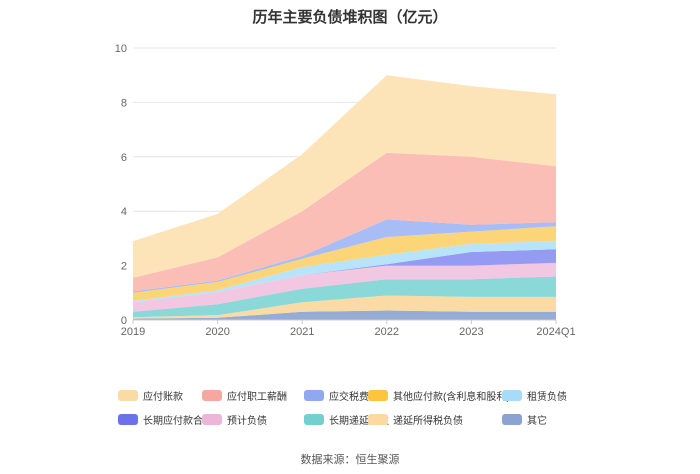 This screenshot has width=700, height=474. I want to click on legend-item: 长期递延收益, so click(346, 419).